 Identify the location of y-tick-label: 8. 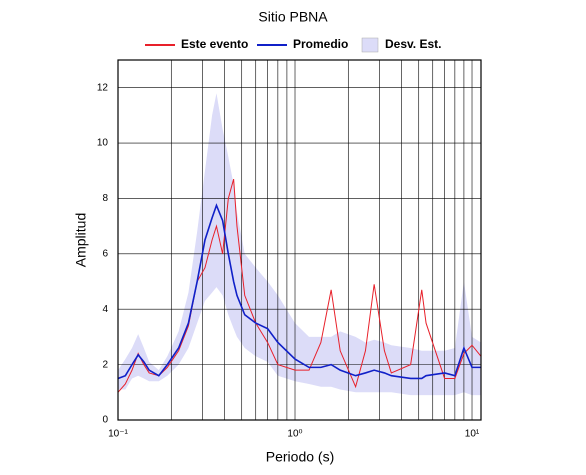
(105, 198).